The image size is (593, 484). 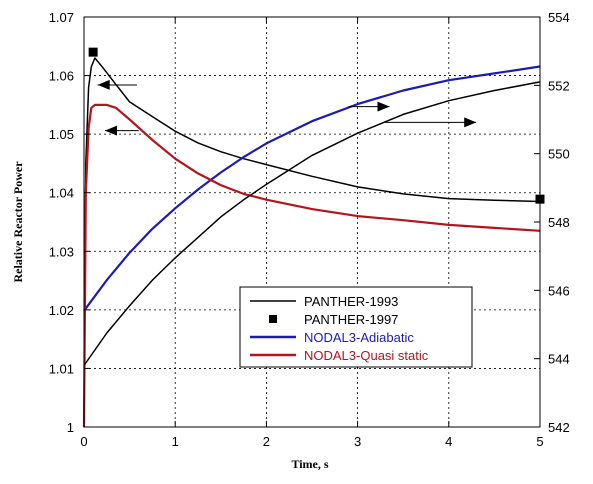 I want to click on annotation-layer, so click(x=287, y=107).